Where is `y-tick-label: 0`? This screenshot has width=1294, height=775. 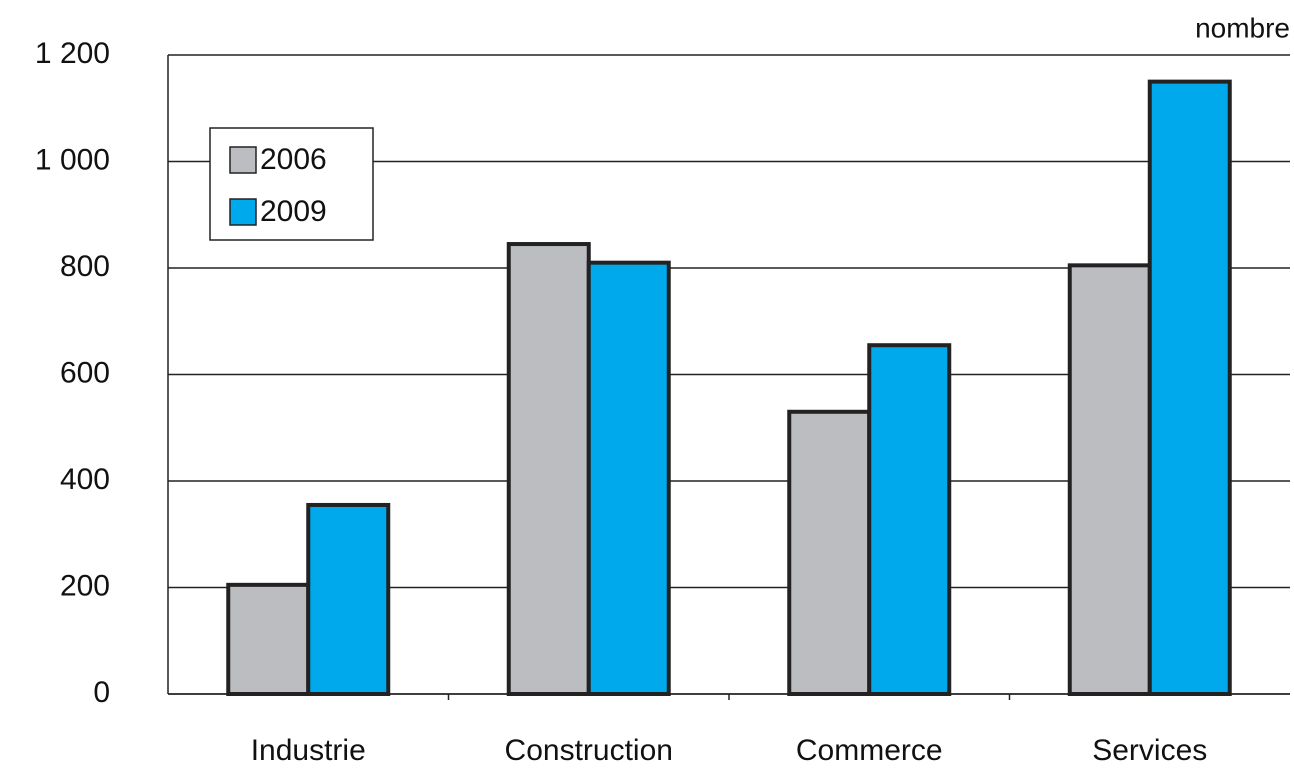 y-tick-label: 0 is located at coordinates (101, 692).